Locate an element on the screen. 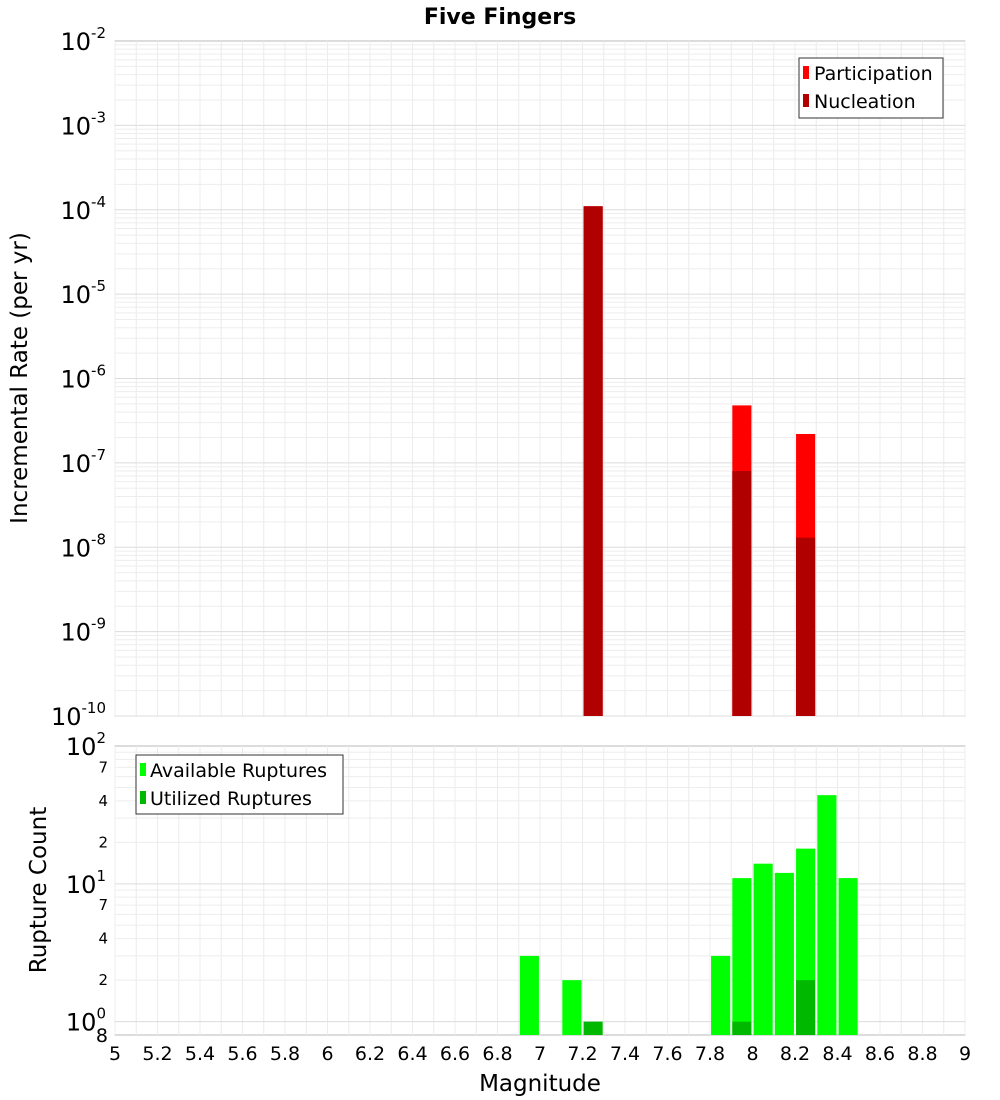 This screenshot has width=1000, height=1100. rate-y-tick: 10⁻⁹ is located at coordinates (83, 631).